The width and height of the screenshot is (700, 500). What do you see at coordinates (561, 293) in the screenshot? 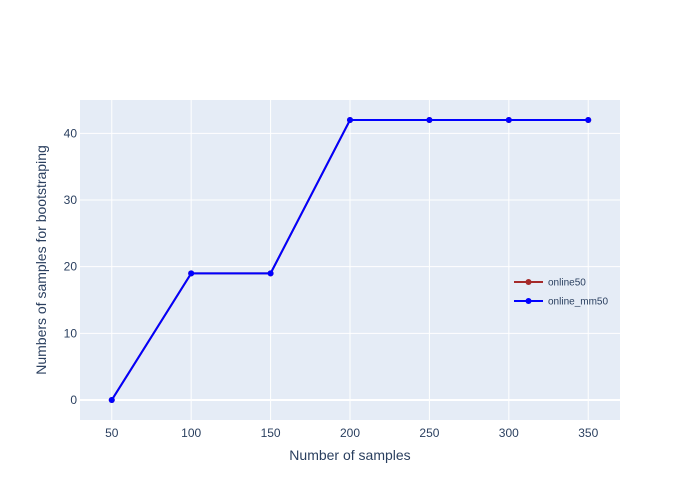
I see `legend: online50 online_mm50` at bounding box center [561, 293].